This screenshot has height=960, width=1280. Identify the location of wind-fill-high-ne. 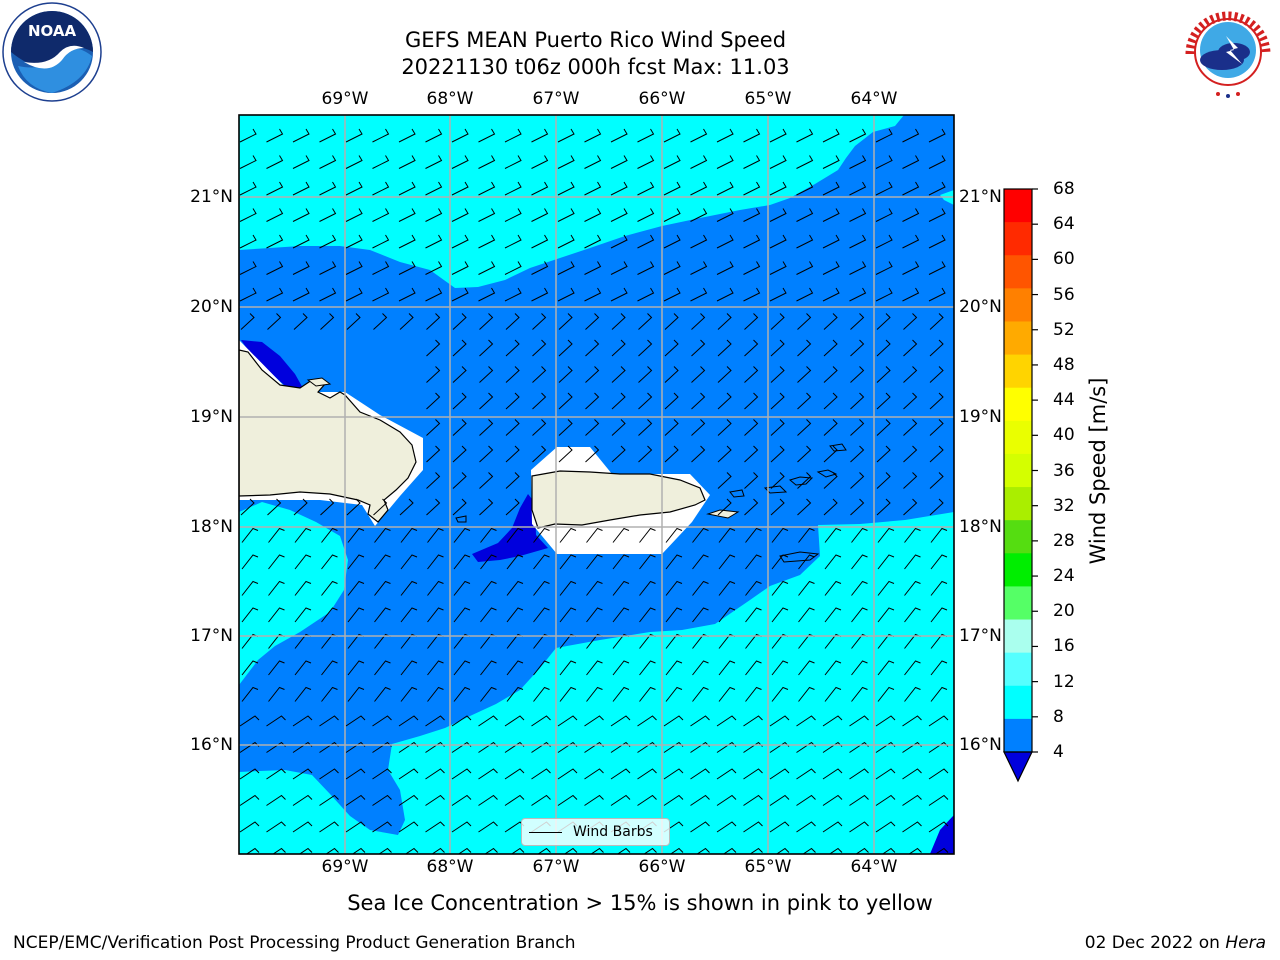
(947, 197).